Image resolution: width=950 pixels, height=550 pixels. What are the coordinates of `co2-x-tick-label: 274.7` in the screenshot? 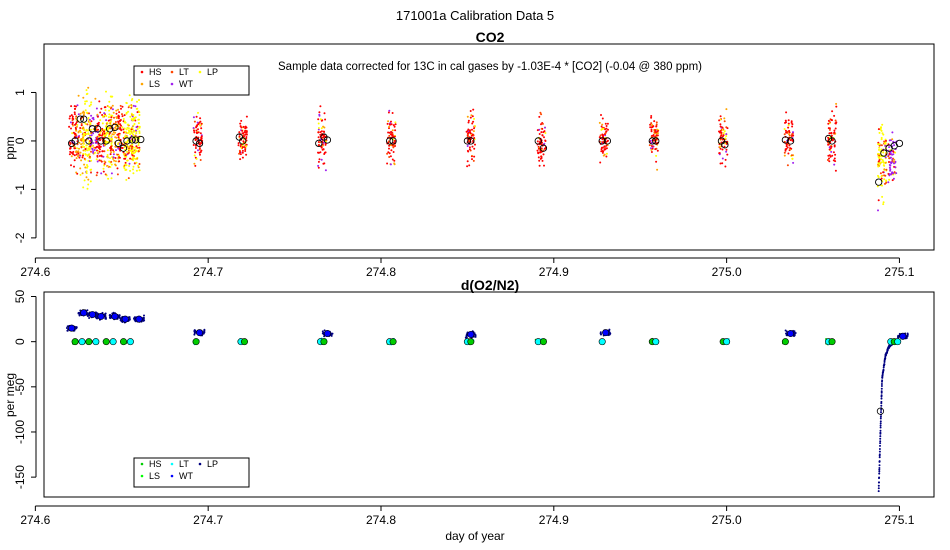 It's located at (208, 272).